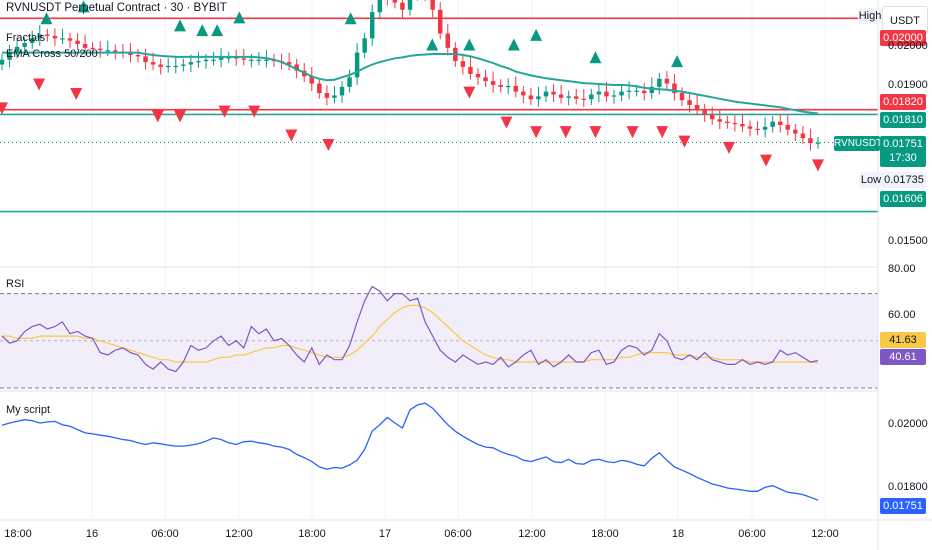  I want to click on script-pane-title: My script, so click(28, 410).